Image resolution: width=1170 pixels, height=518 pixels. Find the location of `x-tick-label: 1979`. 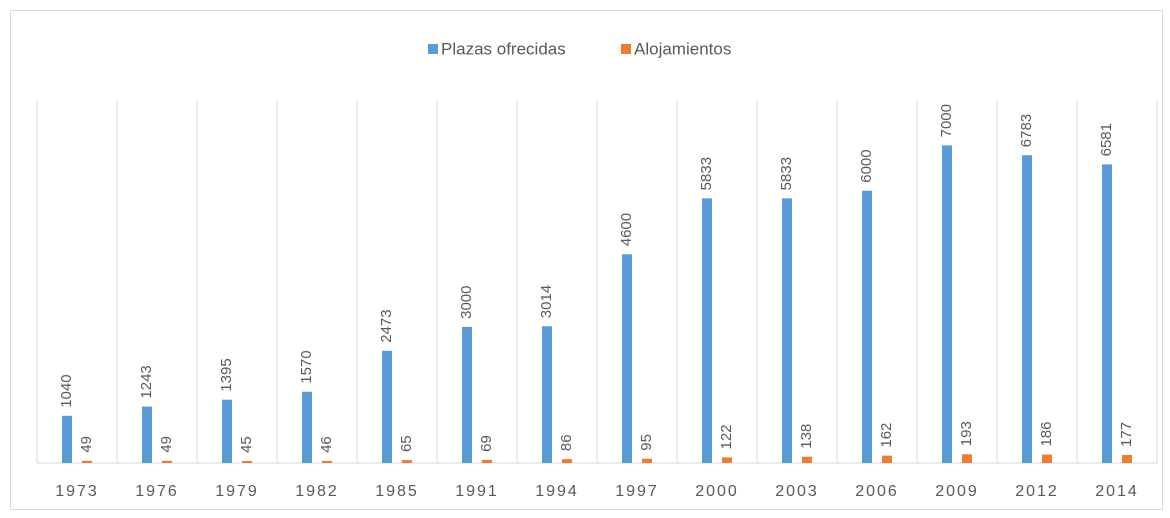

x-tick-label: 1979 is located at coordinates (237, 491).